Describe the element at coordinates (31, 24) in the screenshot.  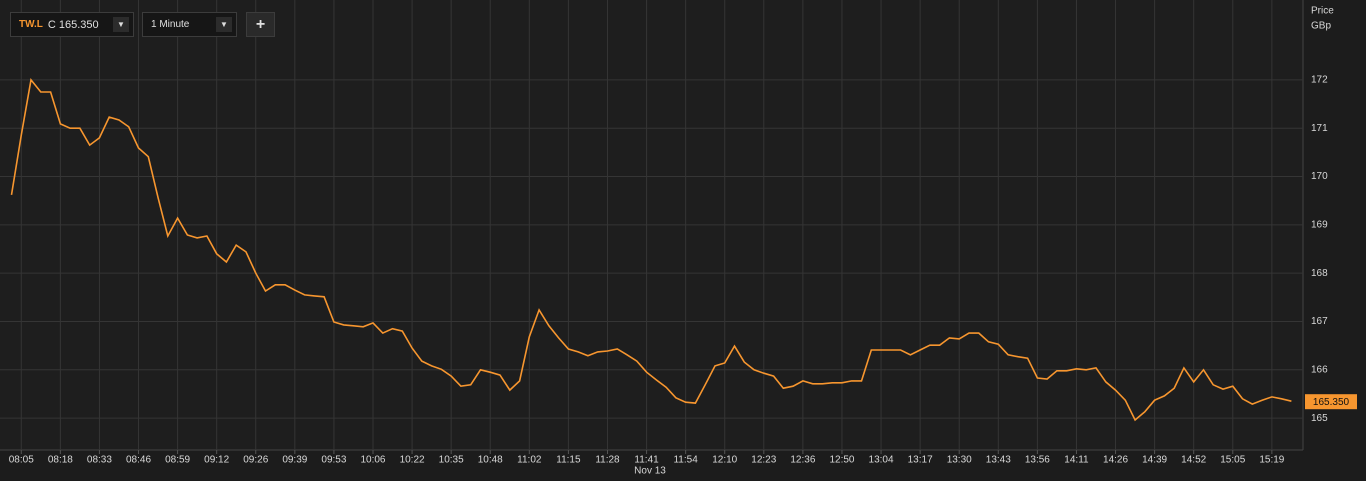
I see `symbol: TW.L` at that location.